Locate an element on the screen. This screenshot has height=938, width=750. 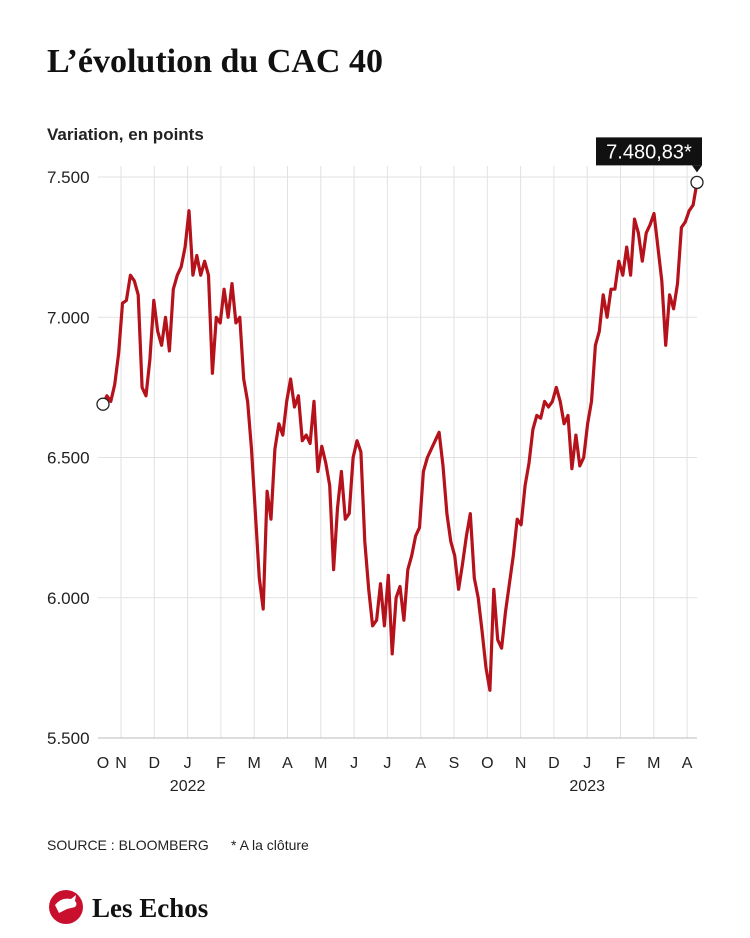
end-point is located at coordinates (697, 182).